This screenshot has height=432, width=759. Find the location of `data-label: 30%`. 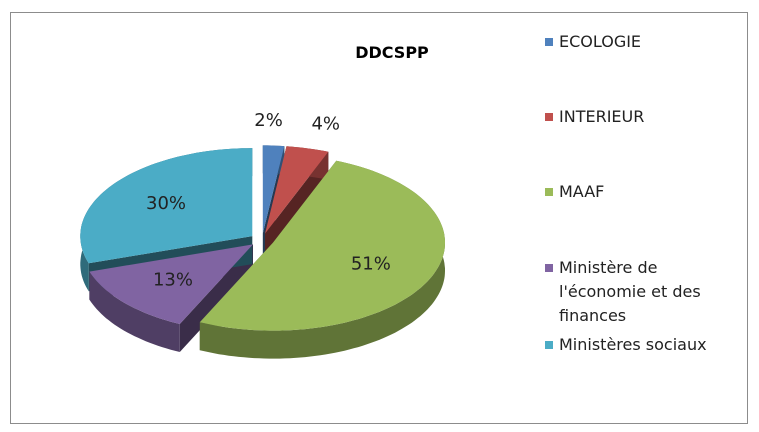

data-label: 30% is located at coordinates (166, 203).